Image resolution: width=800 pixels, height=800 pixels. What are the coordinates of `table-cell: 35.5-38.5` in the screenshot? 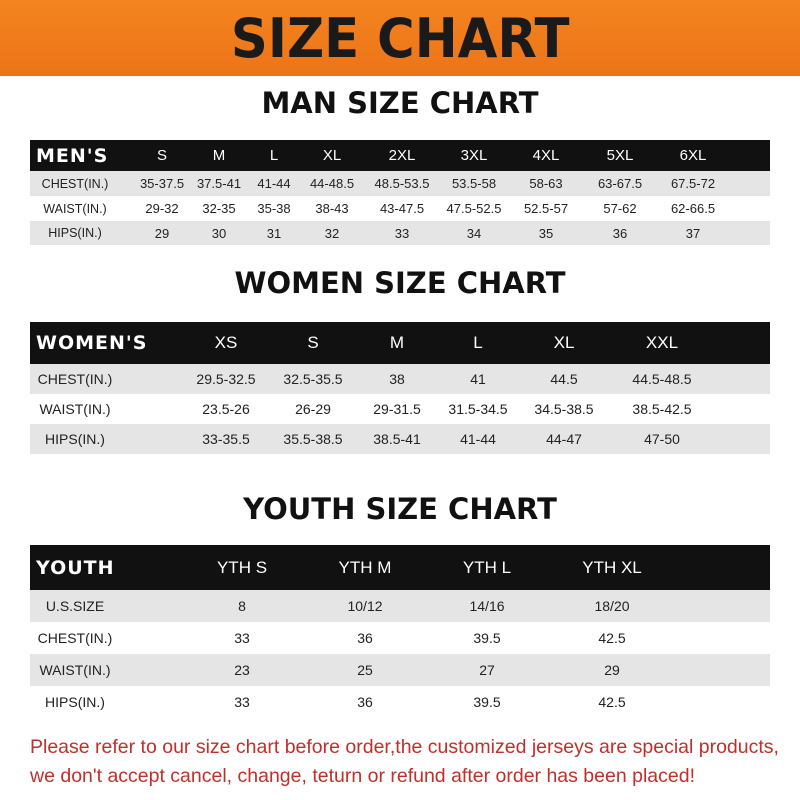 It's located at (313, 439).